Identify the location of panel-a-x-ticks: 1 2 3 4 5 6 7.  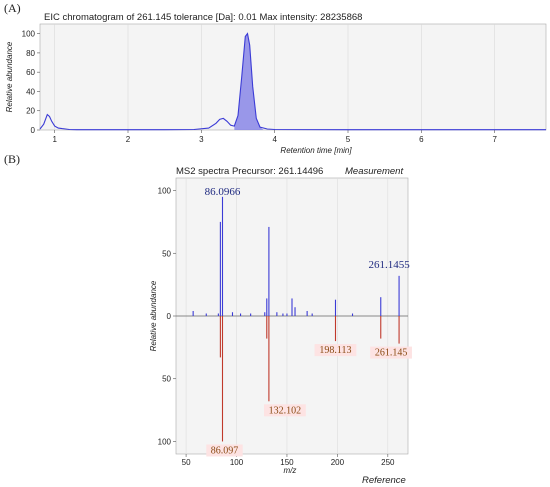
(274, 137).